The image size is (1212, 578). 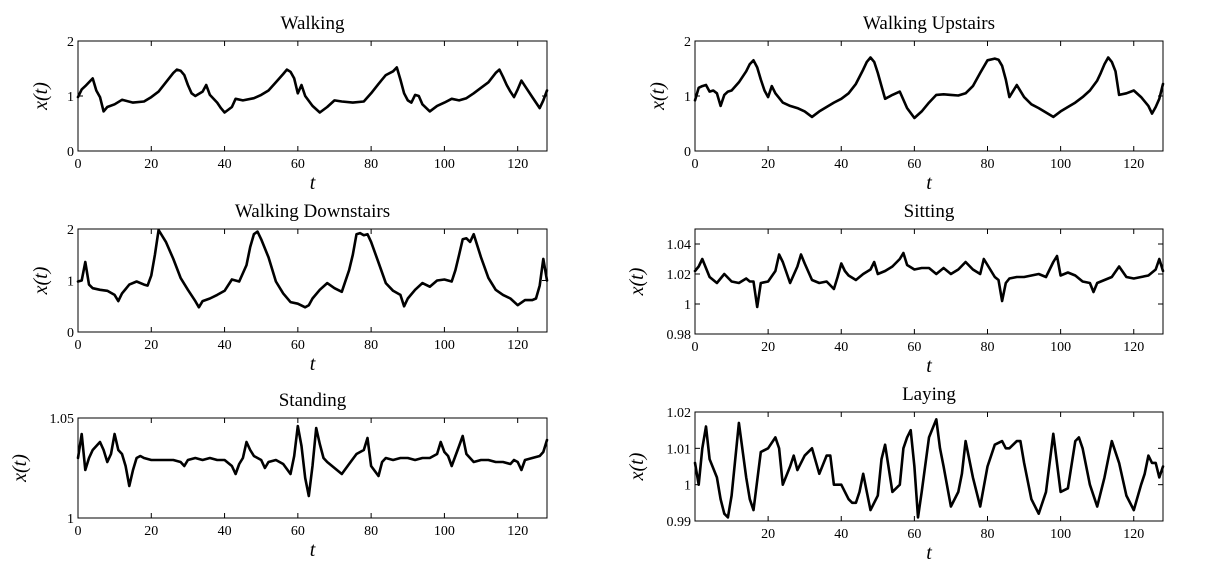 What do you see at coordinates (929, 23) in the screenshot?
I see `chart-title: Walking Upstairs` at bounding box center [929, 23].